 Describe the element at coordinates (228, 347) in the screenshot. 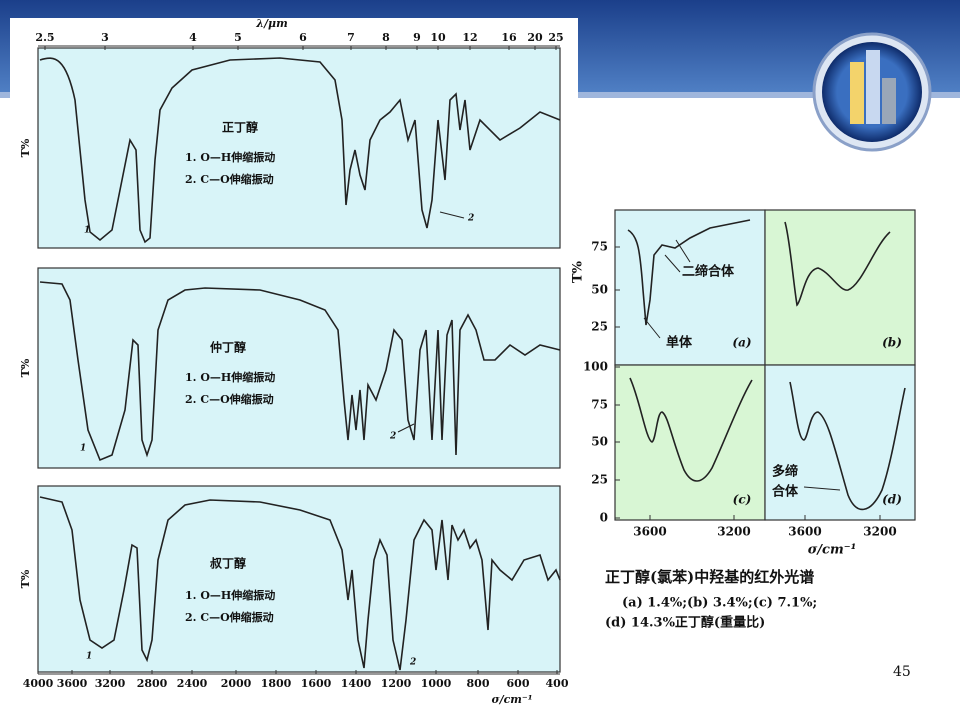

I see `compound-name: 仲丁醇` at that location.